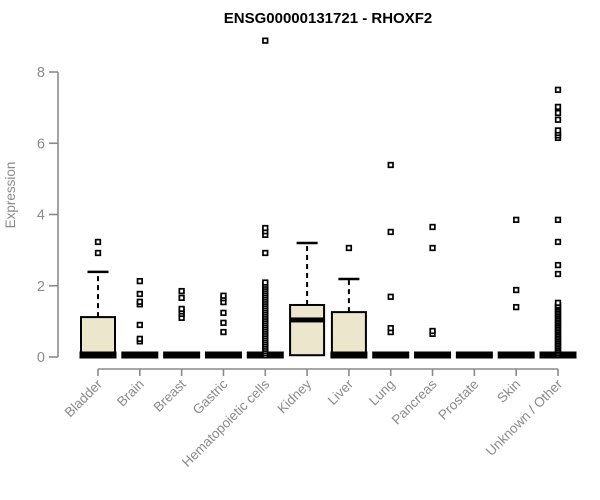  What do you see at coordinates (458, 400) in the screenshot?
I see `x-category-label: Prostate` at bounding box center [458, 400].